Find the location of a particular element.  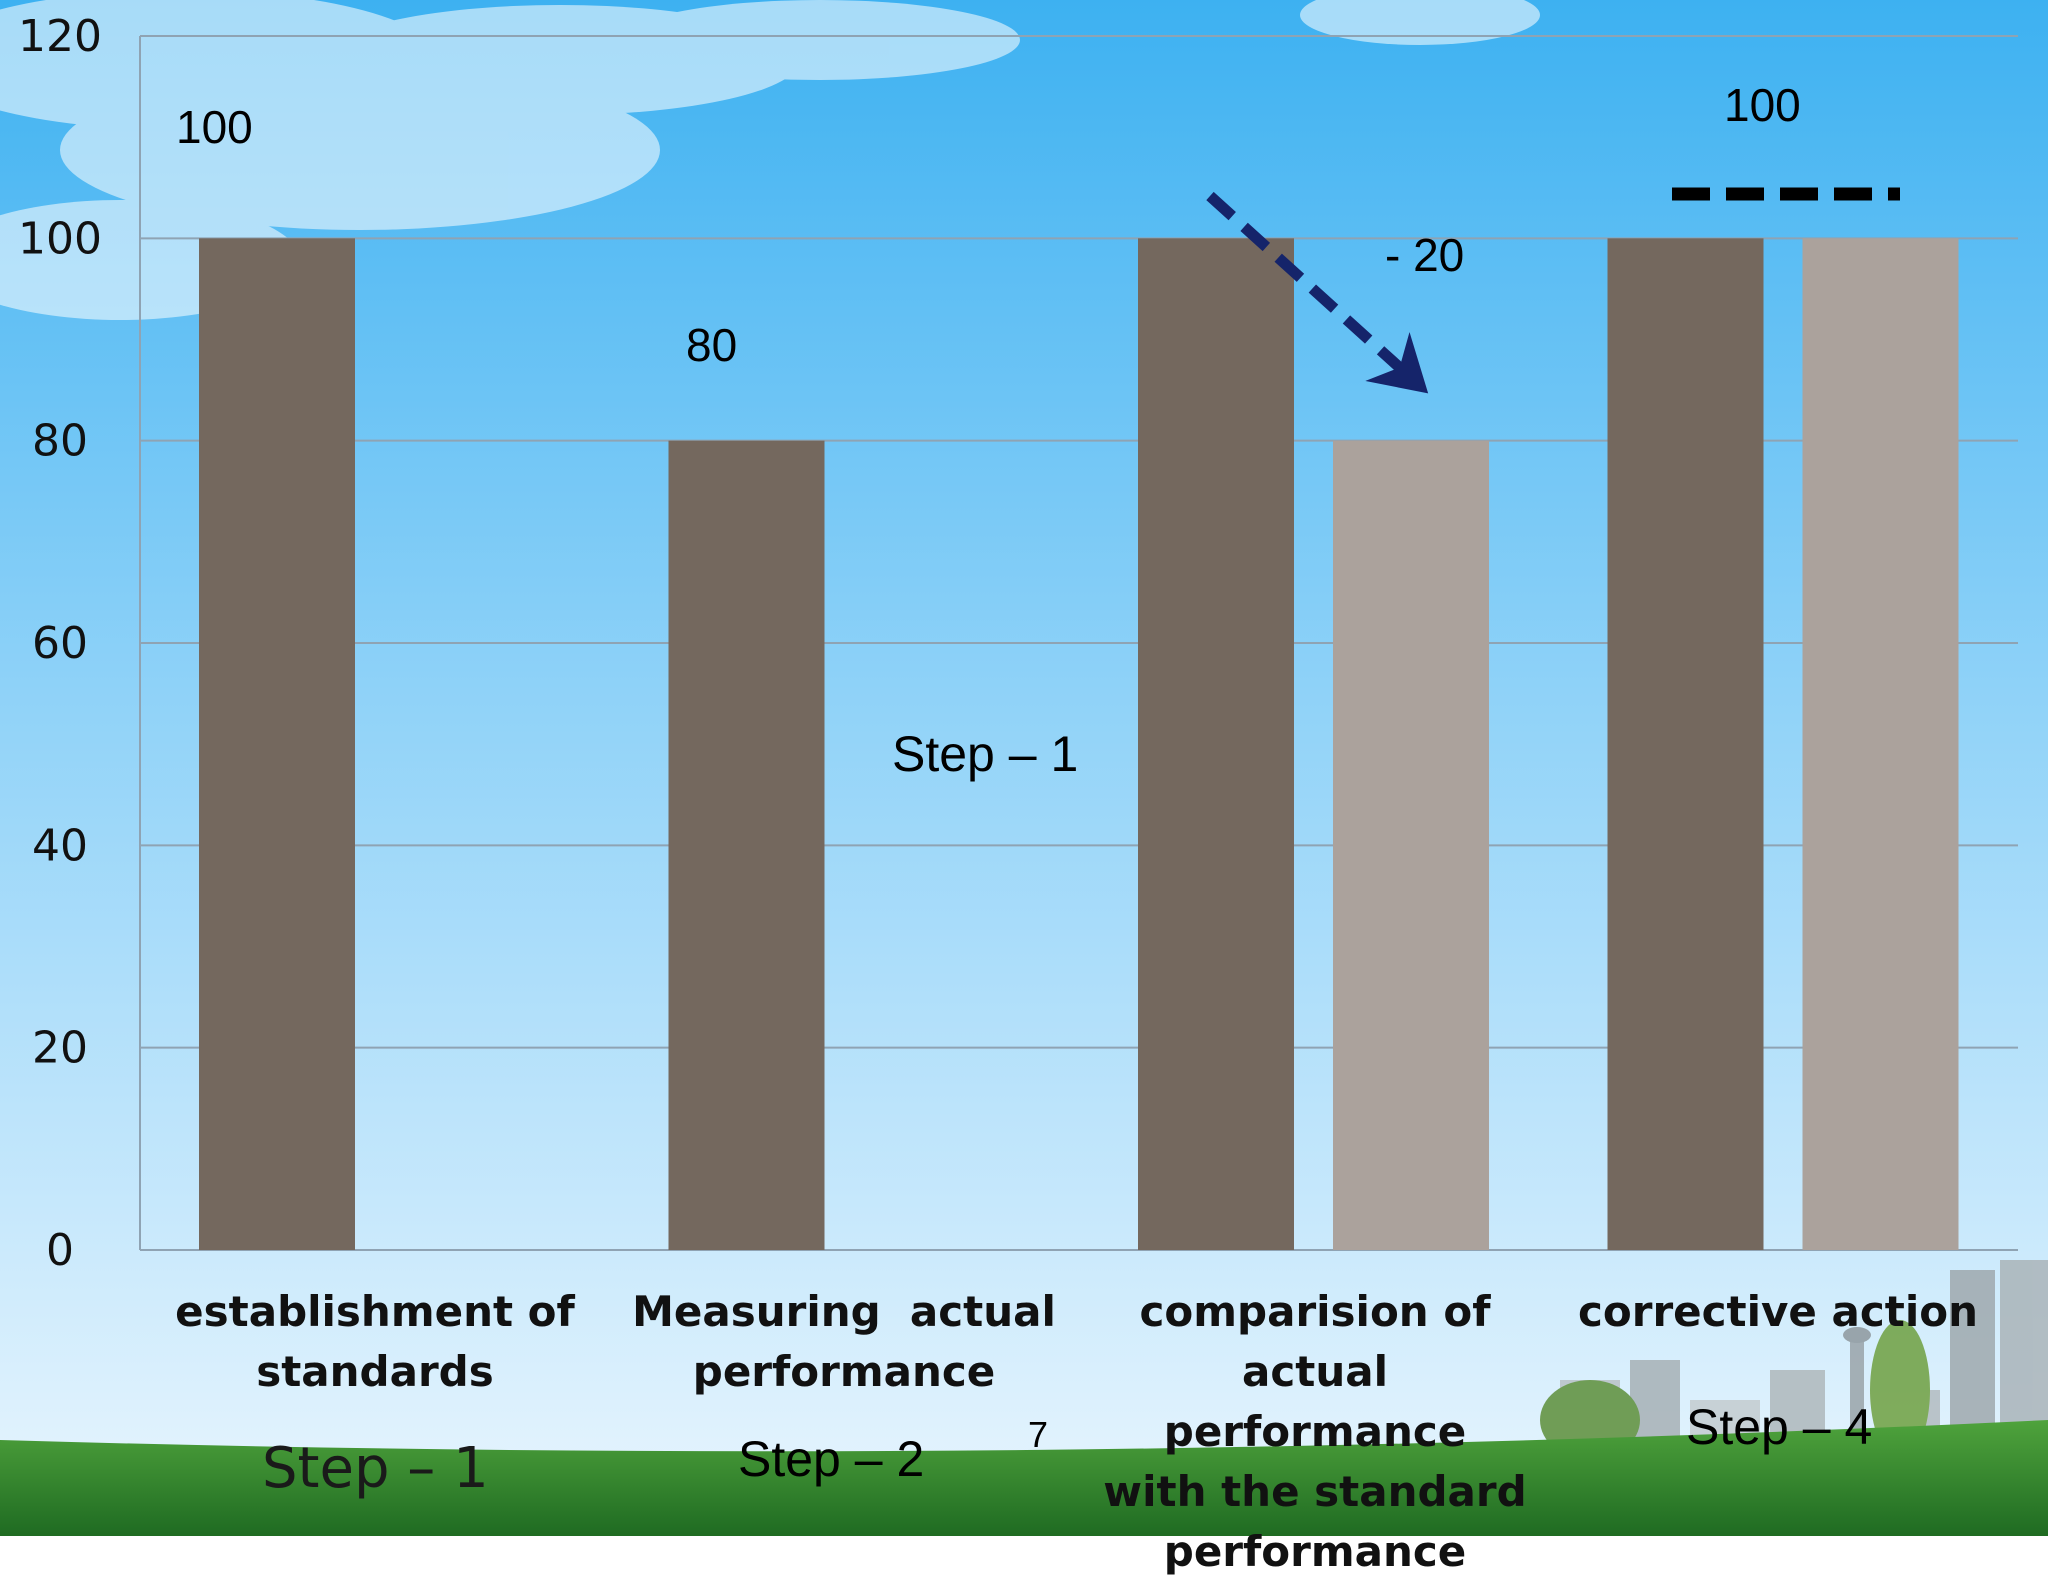

category-label-line: with the standard is located at coordinates (1315, 1491).